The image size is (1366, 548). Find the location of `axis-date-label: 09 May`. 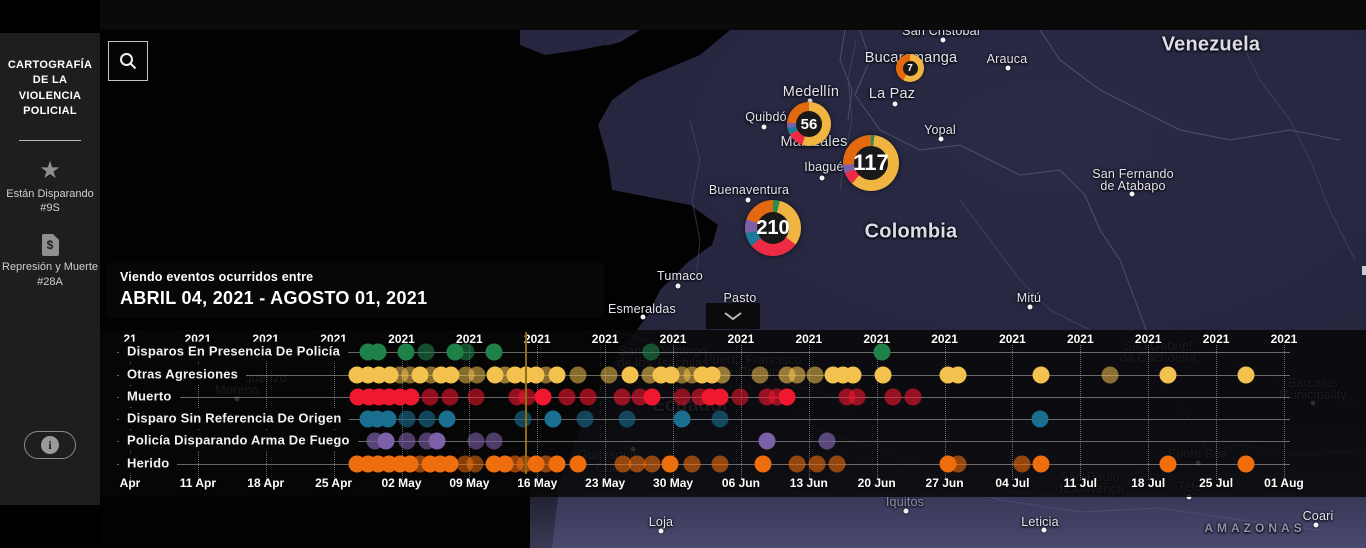

axis-date-label: 09 May is located at coordinates (469, 483).